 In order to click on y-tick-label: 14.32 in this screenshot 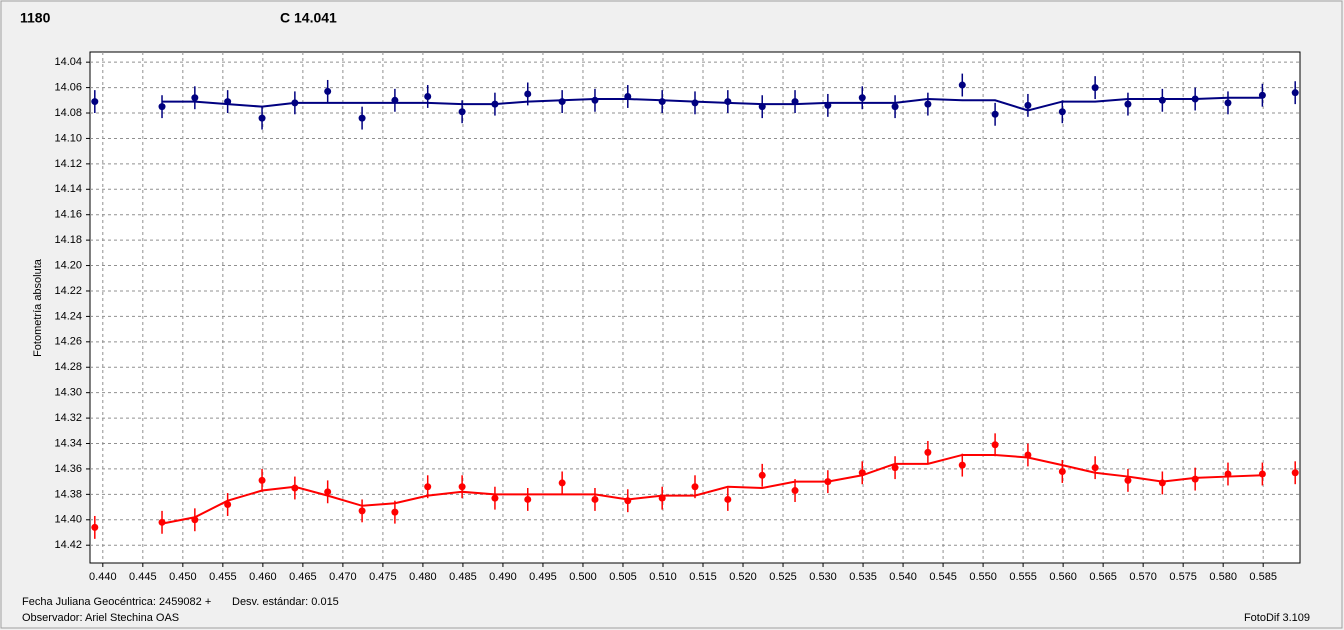, I will do `click(68, 418)`.